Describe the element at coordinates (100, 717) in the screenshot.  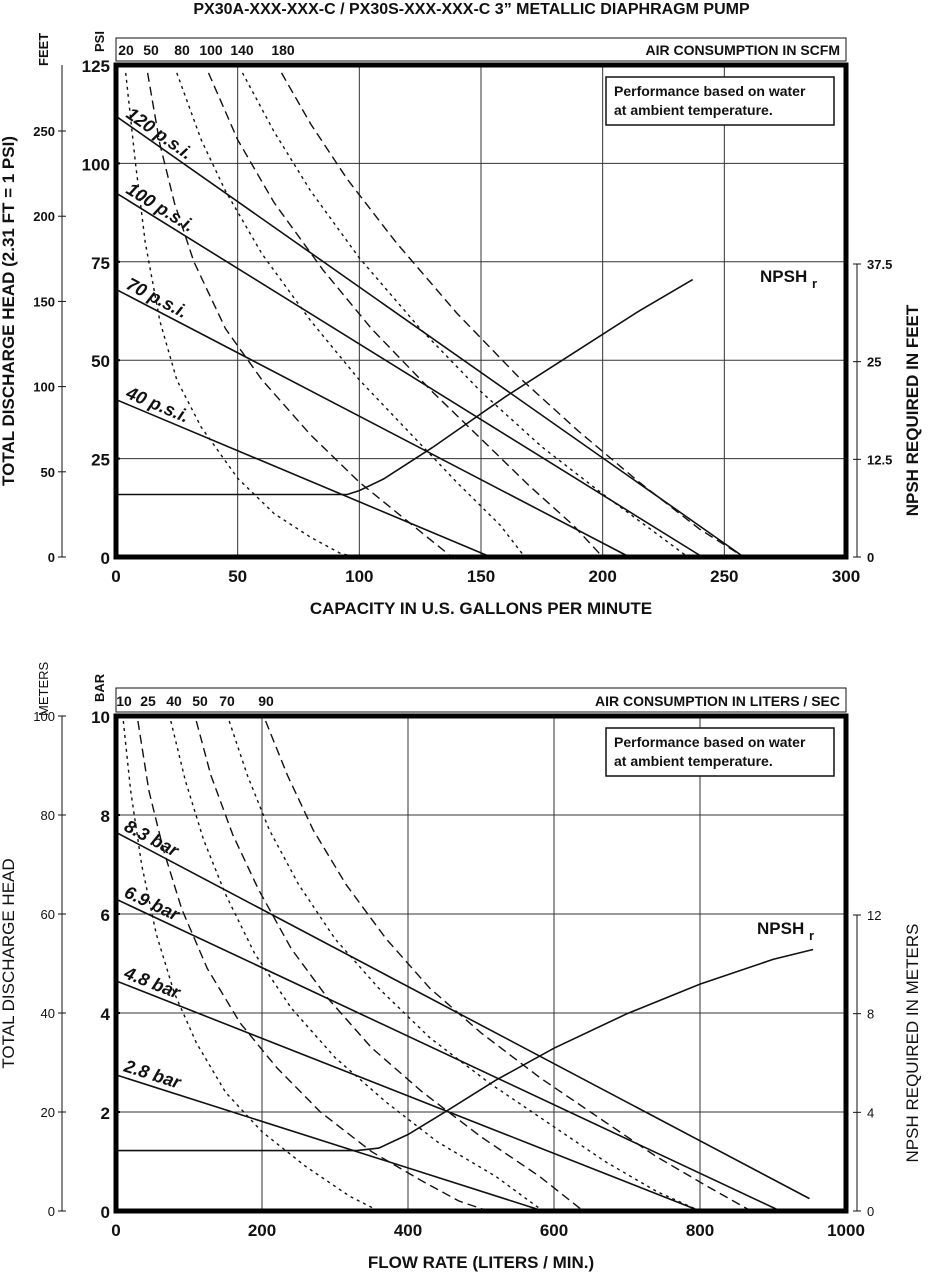
I see `chart2-y-pressure-tick-label: 10` at that location.